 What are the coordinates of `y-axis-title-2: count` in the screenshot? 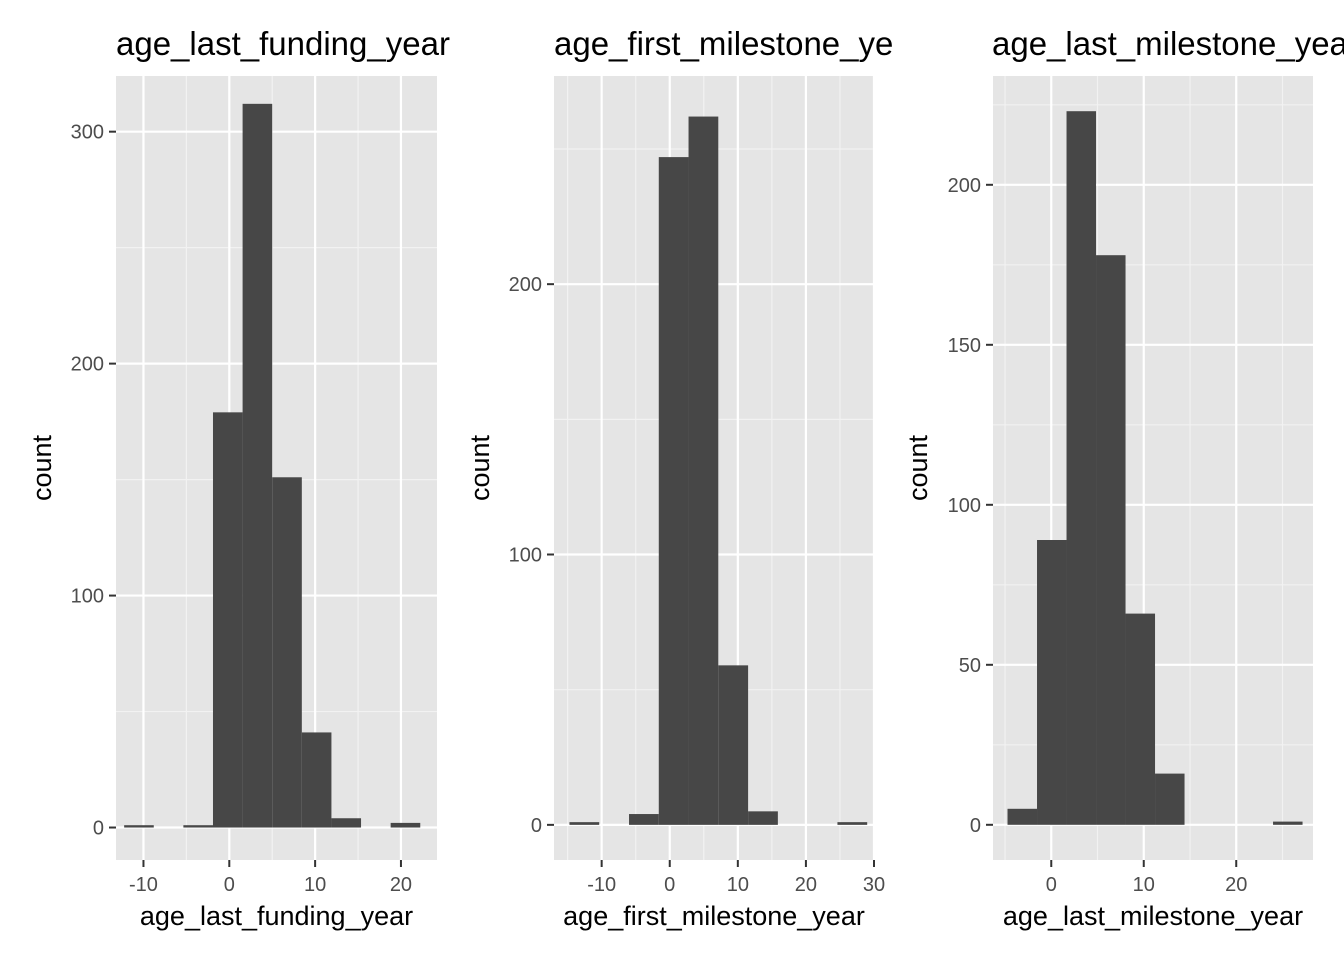 It's located at (480, 467).